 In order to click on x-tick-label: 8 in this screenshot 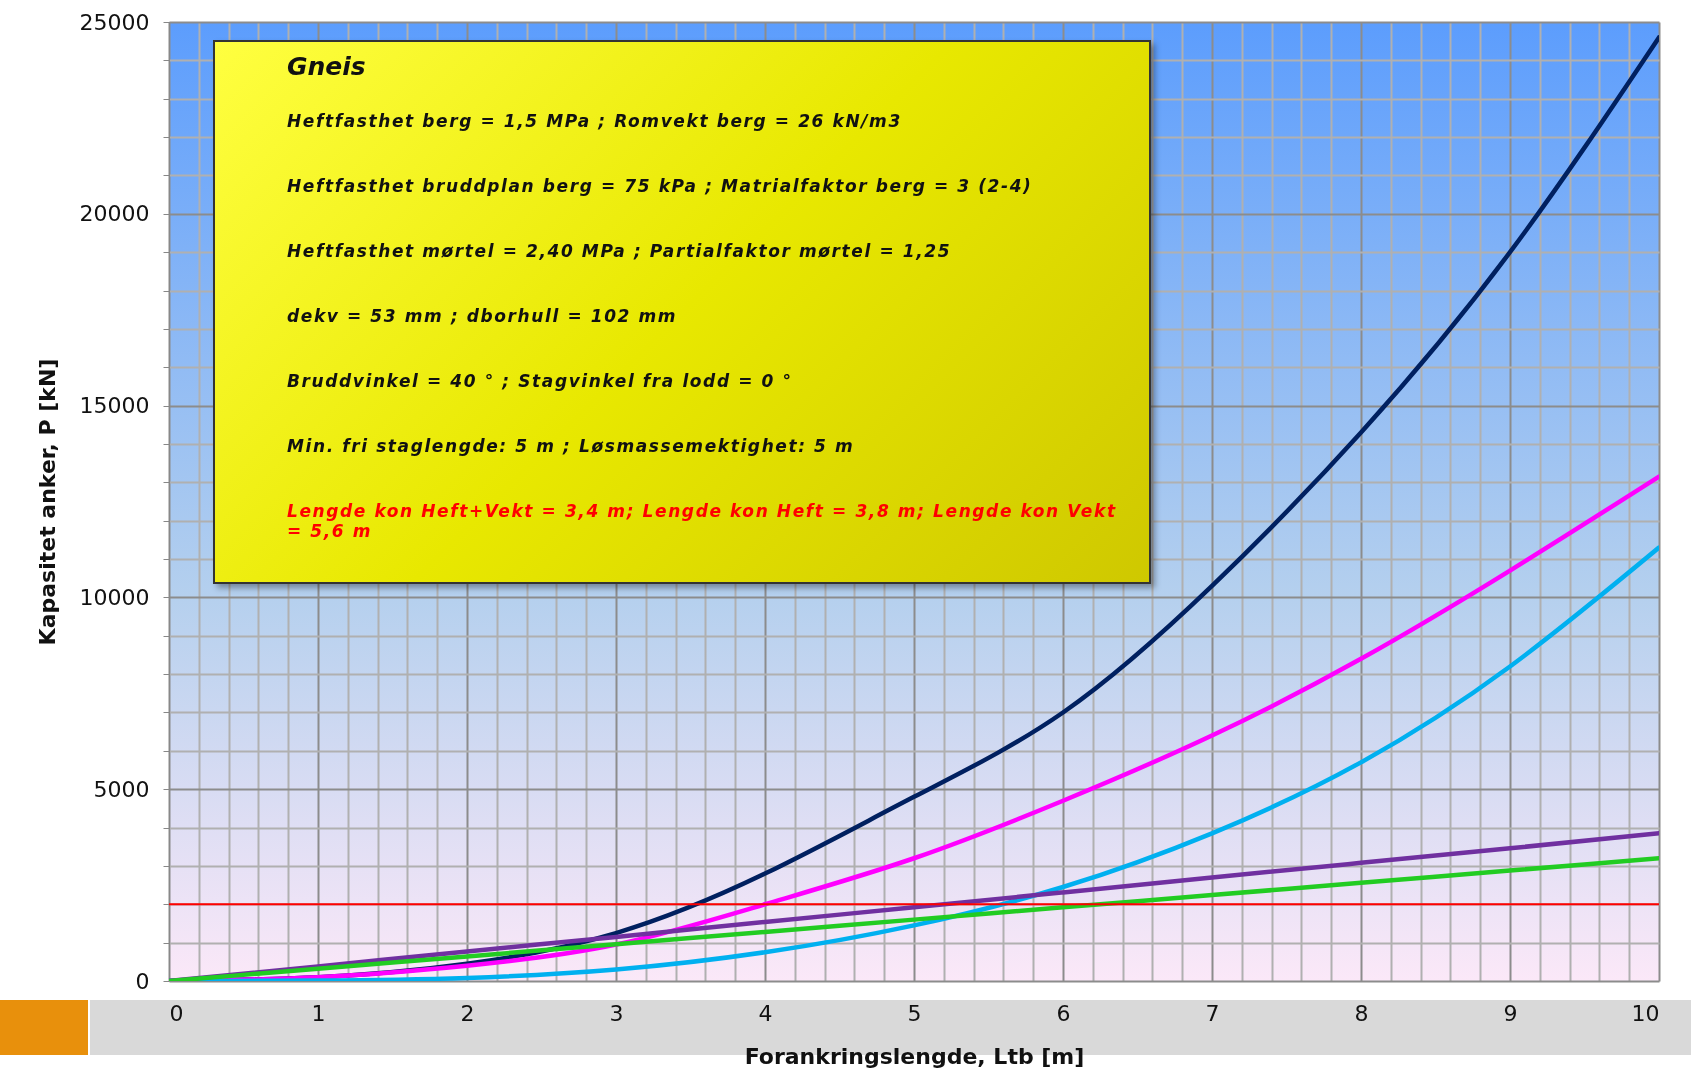, I will do `click(1361, 1013)`.